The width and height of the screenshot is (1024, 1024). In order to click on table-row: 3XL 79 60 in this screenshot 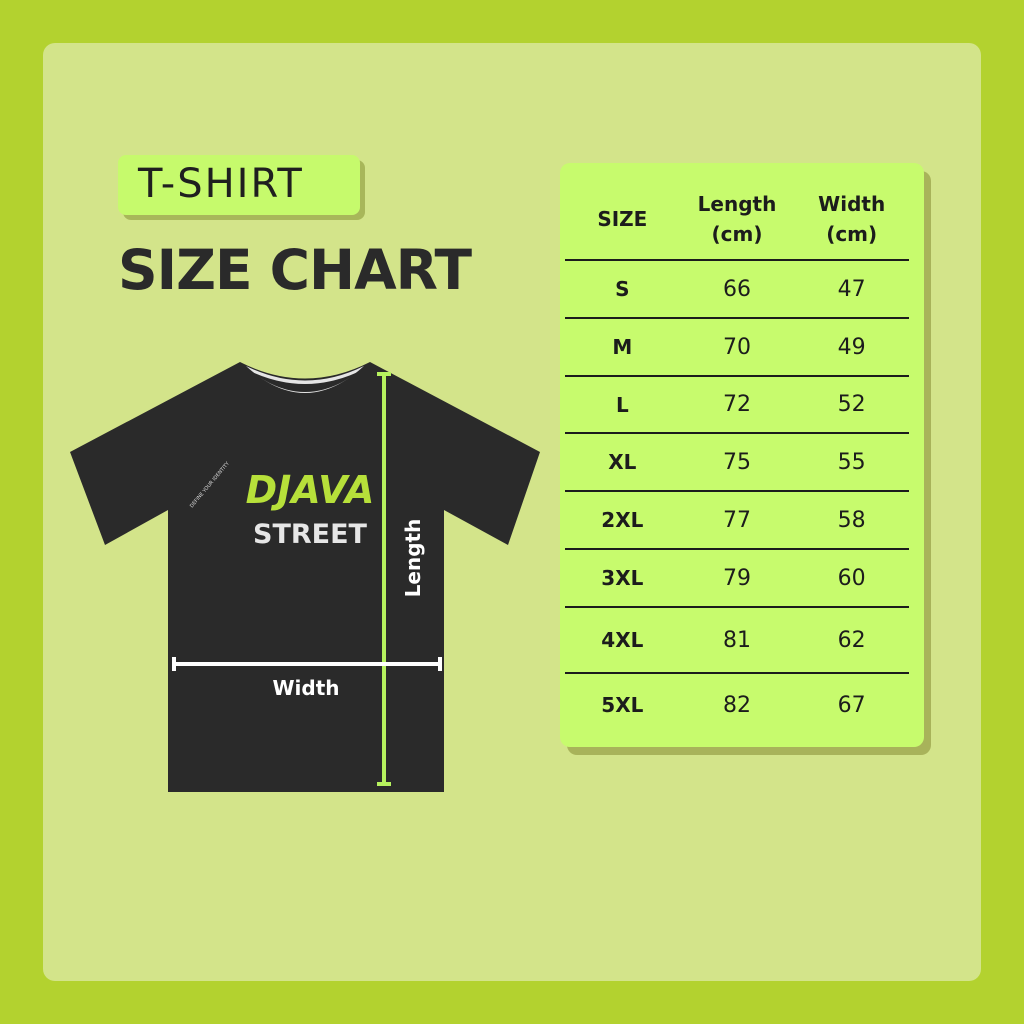, I will do `click(737, 579)`.